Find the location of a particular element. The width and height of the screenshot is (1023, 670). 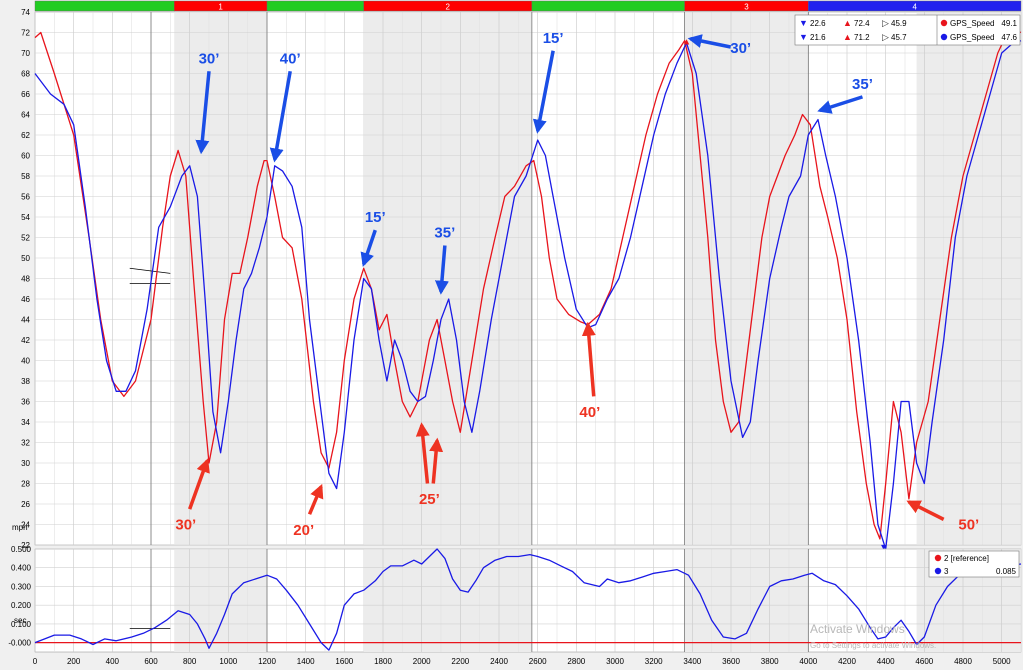

legend-row-1: ▼ 22.6 ▲ 72.4 ▷ 45.9 GPS_Speed 49.1 is located at coordinates (908, 23).